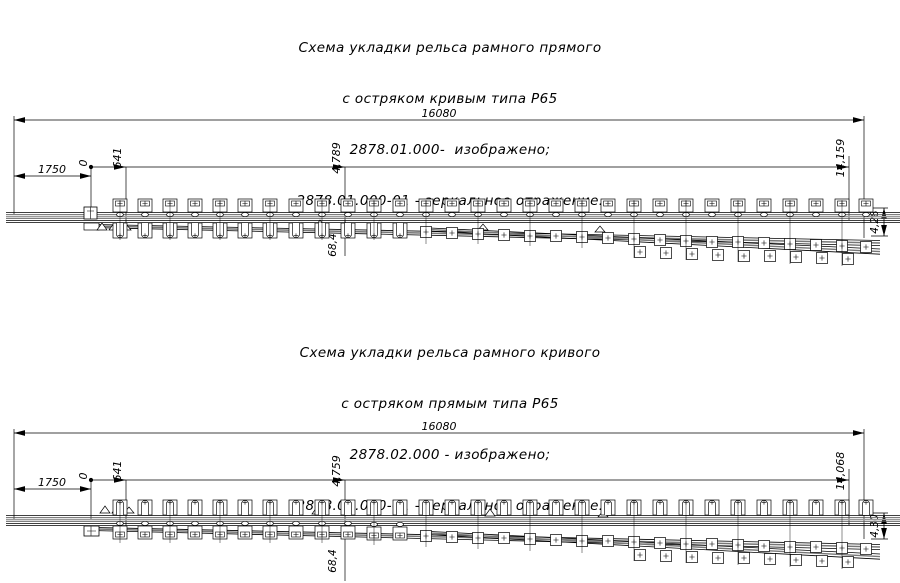  I want to click on figure-1-title-line-3: 2878.01.000- изображено;, so click(450, 150).